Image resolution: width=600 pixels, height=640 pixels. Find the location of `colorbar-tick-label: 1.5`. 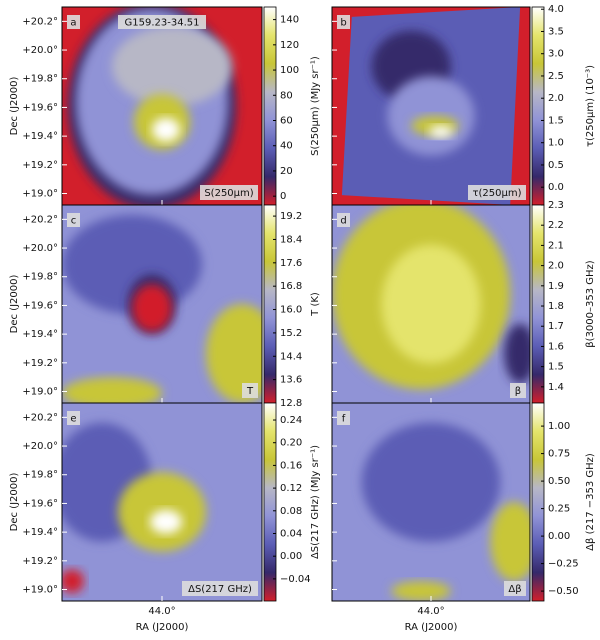

colorbar-tick-label: 1.5 is located at coordinates (556, 120).